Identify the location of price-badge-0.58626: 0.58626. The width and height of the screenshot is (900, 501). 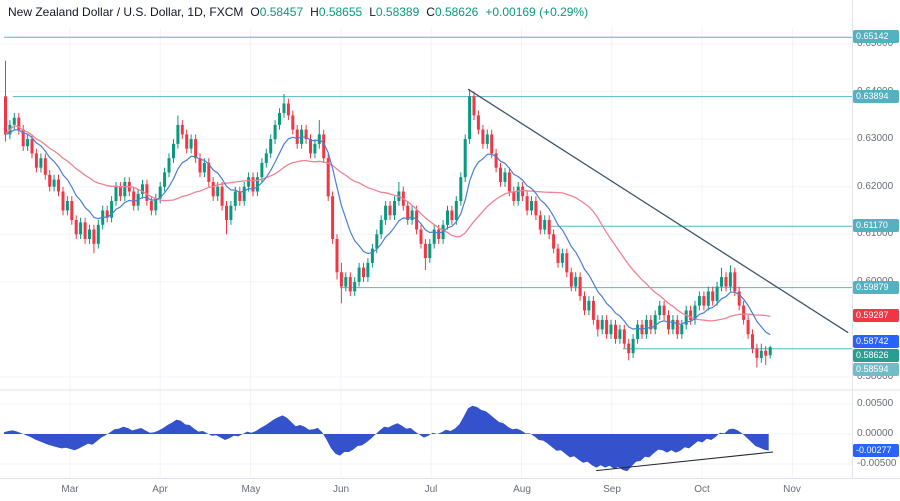
(876, 355).